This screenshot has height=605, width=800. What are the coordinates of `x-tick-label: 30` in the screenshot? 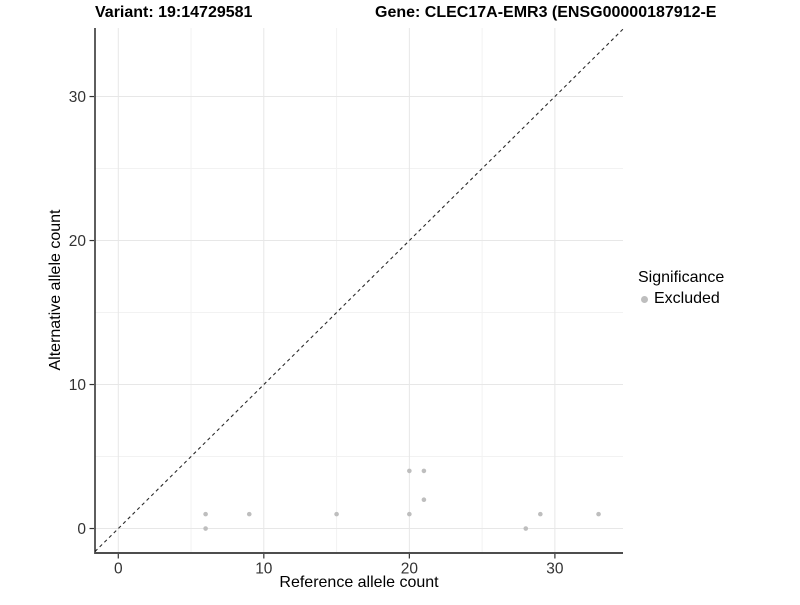 It's located at (555, 569).